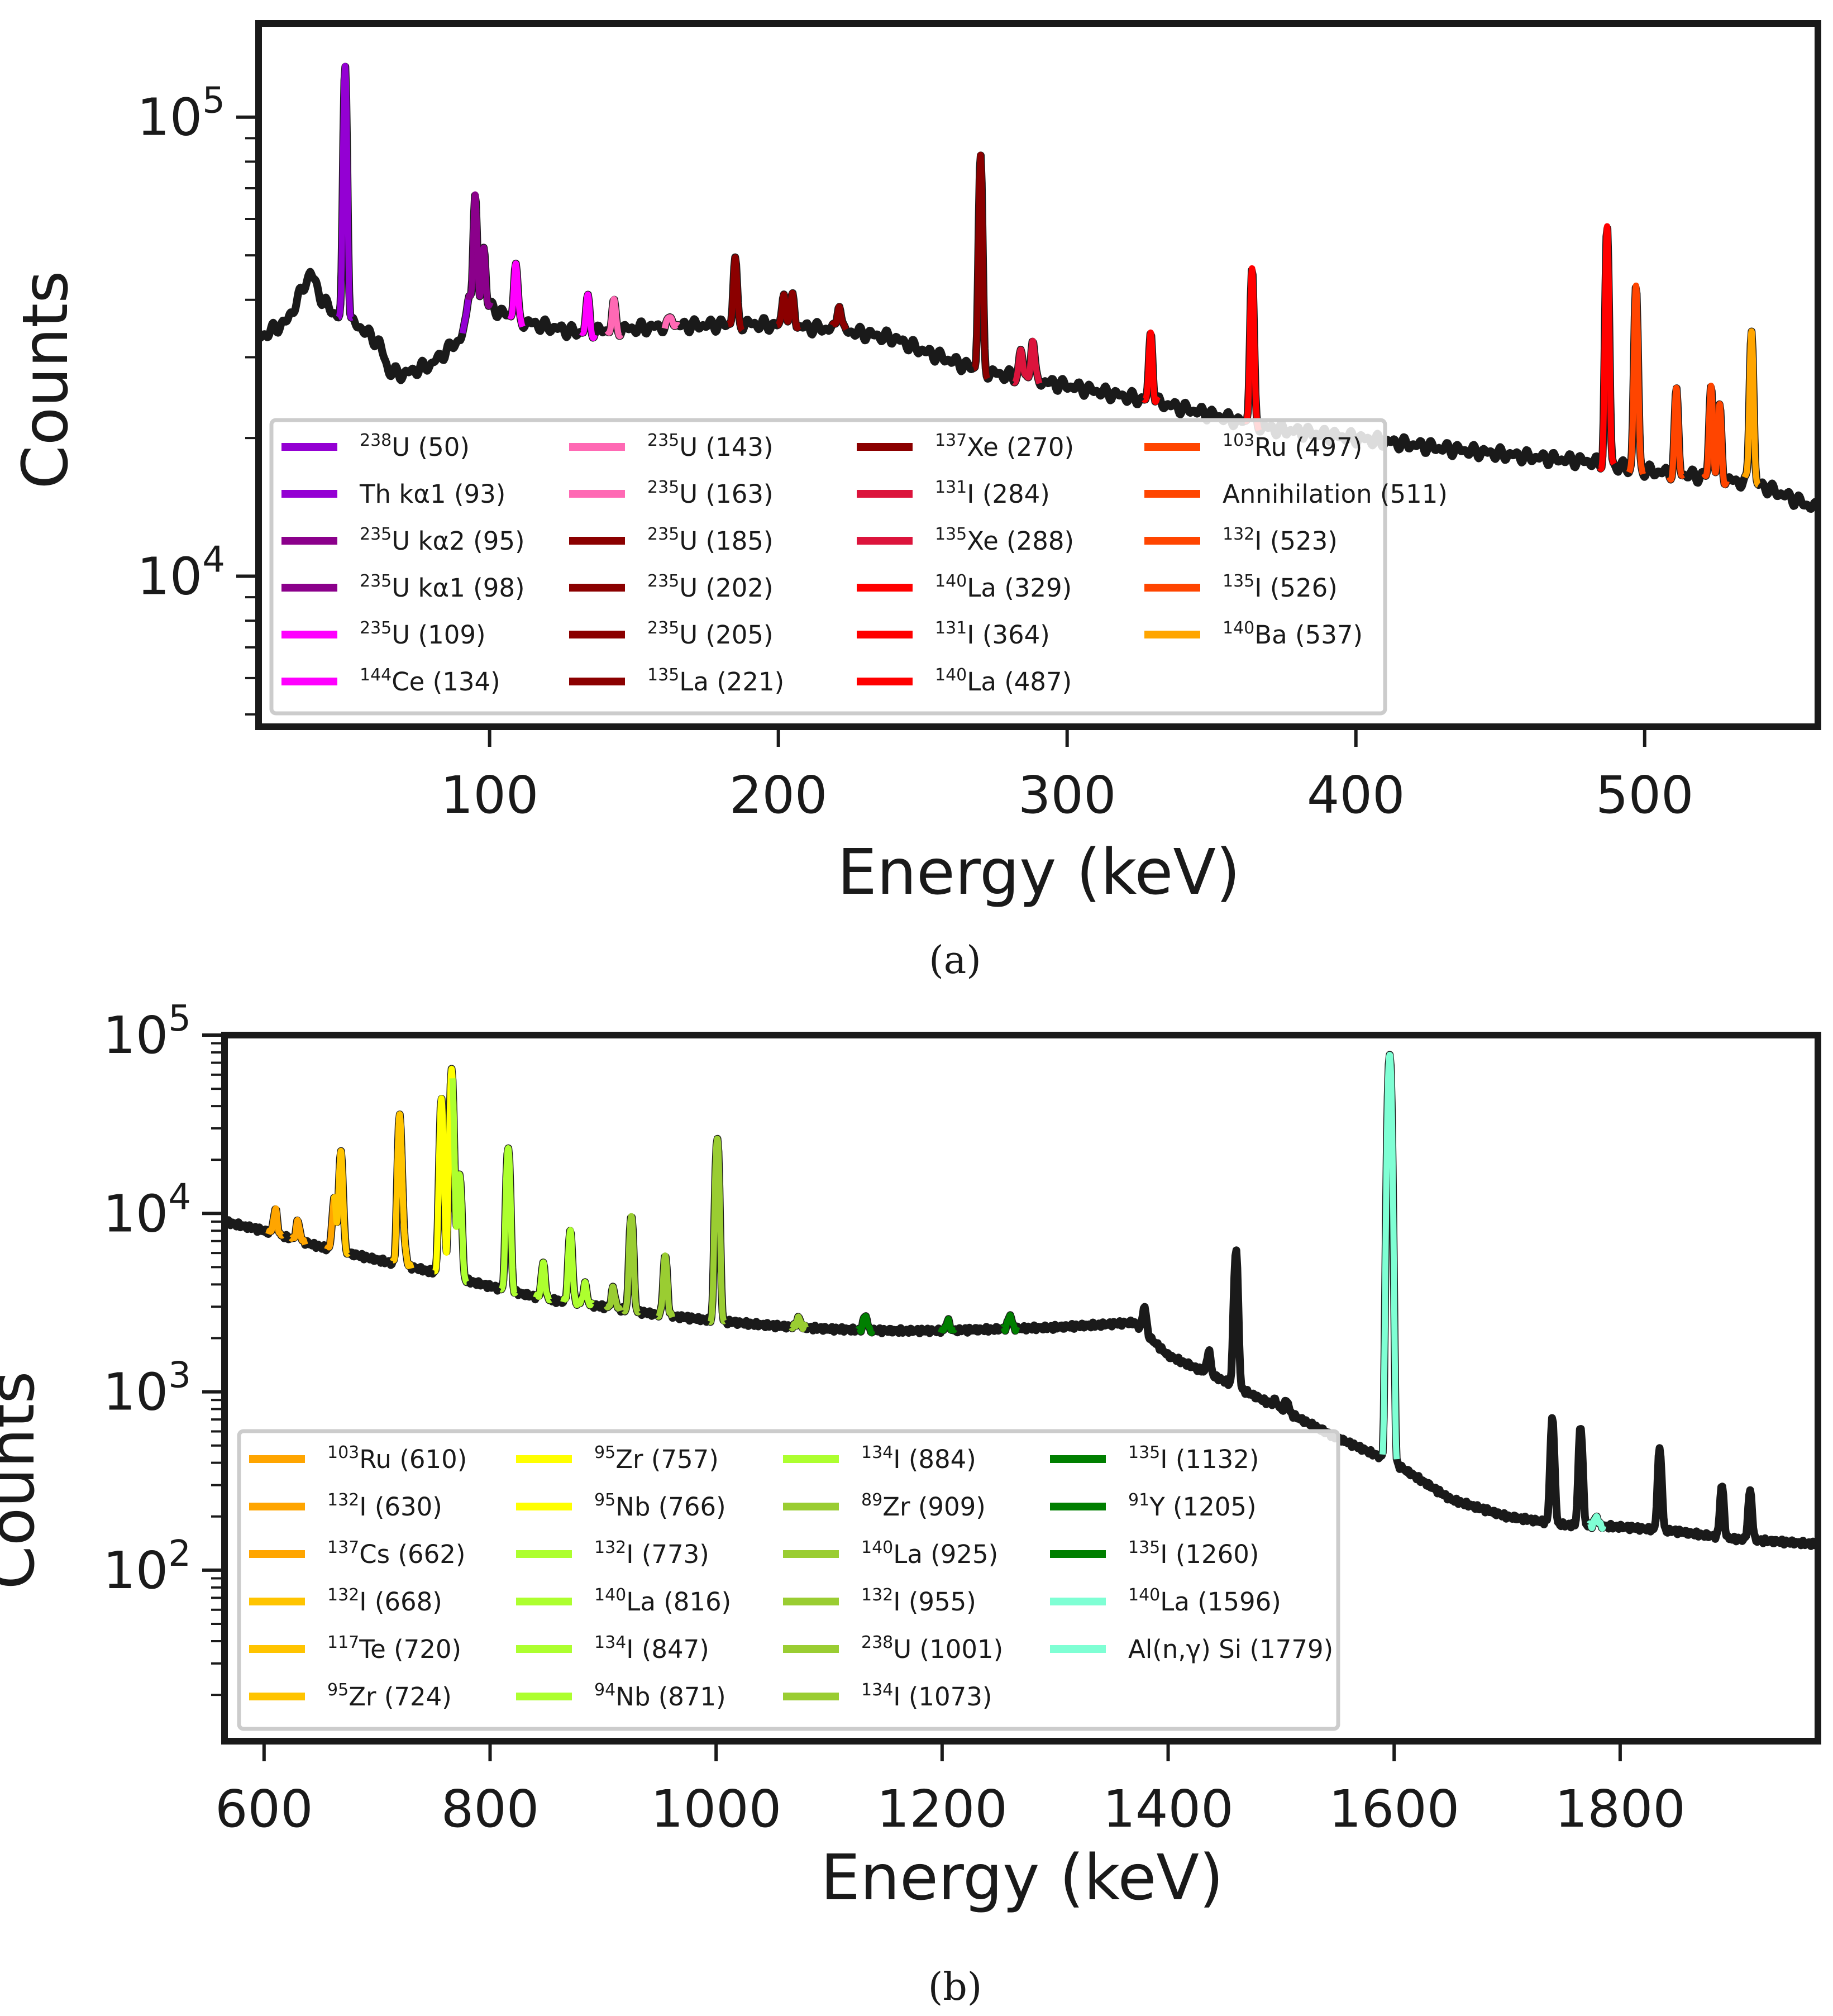 This screenshot has width=1833, height=2016. I want to click on legend-label: Th kα1 (93), so click(432, 494).